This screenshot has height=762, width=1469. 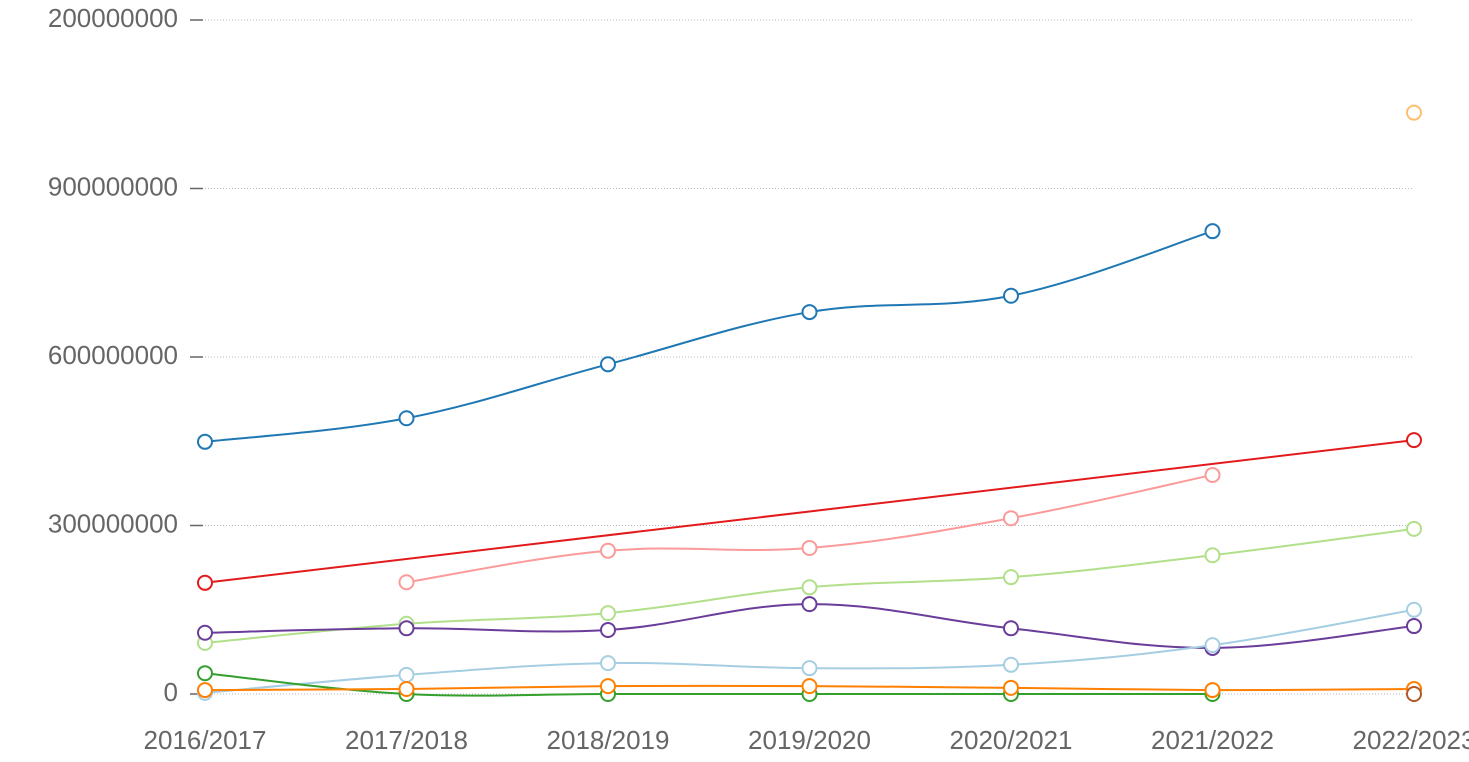 What do you see at coordinates (1212, 740) in the screenshot?
I see `x-tick-label: 2021/2022` at bounding box center [1212, 740].